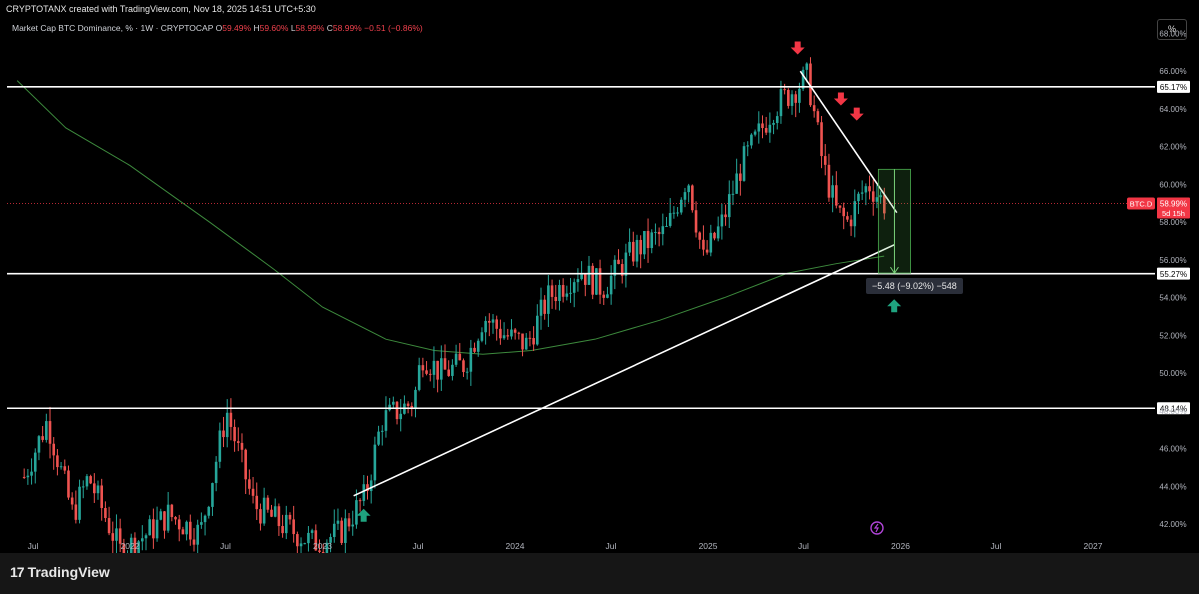 The width and height of the screenshot is (1199, 594). Describe the element at coordinates (393, 28) in the screenshot. I see `legend-change: −0.51 (−0.86%)` at that location.